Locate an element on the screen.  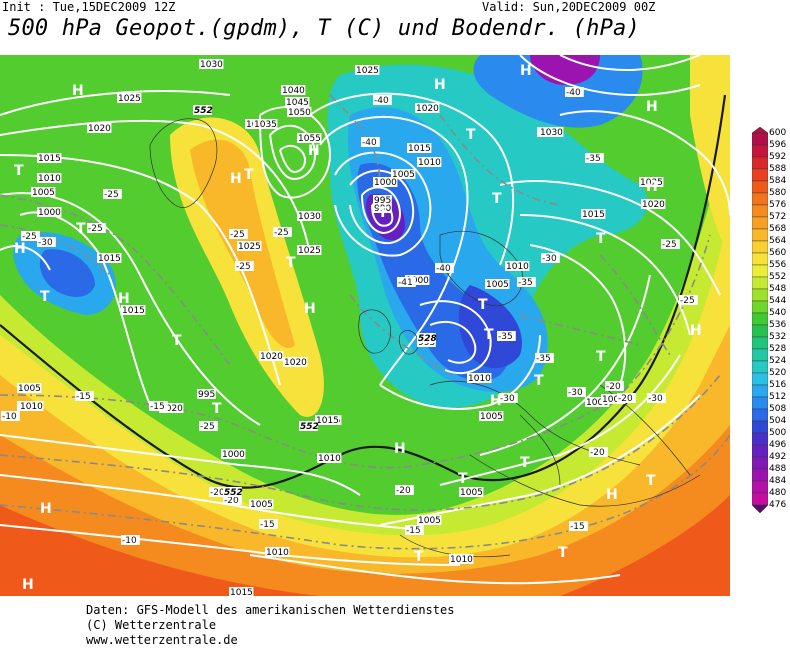
colorbar is located at coordinates (760, 320).